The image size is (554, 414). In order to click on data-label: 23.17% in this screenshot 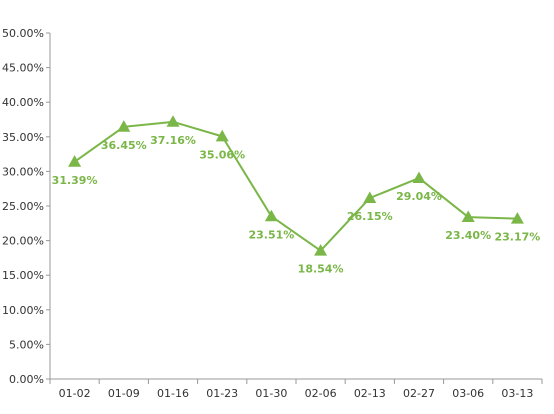, I will do `click(517, 237)`.